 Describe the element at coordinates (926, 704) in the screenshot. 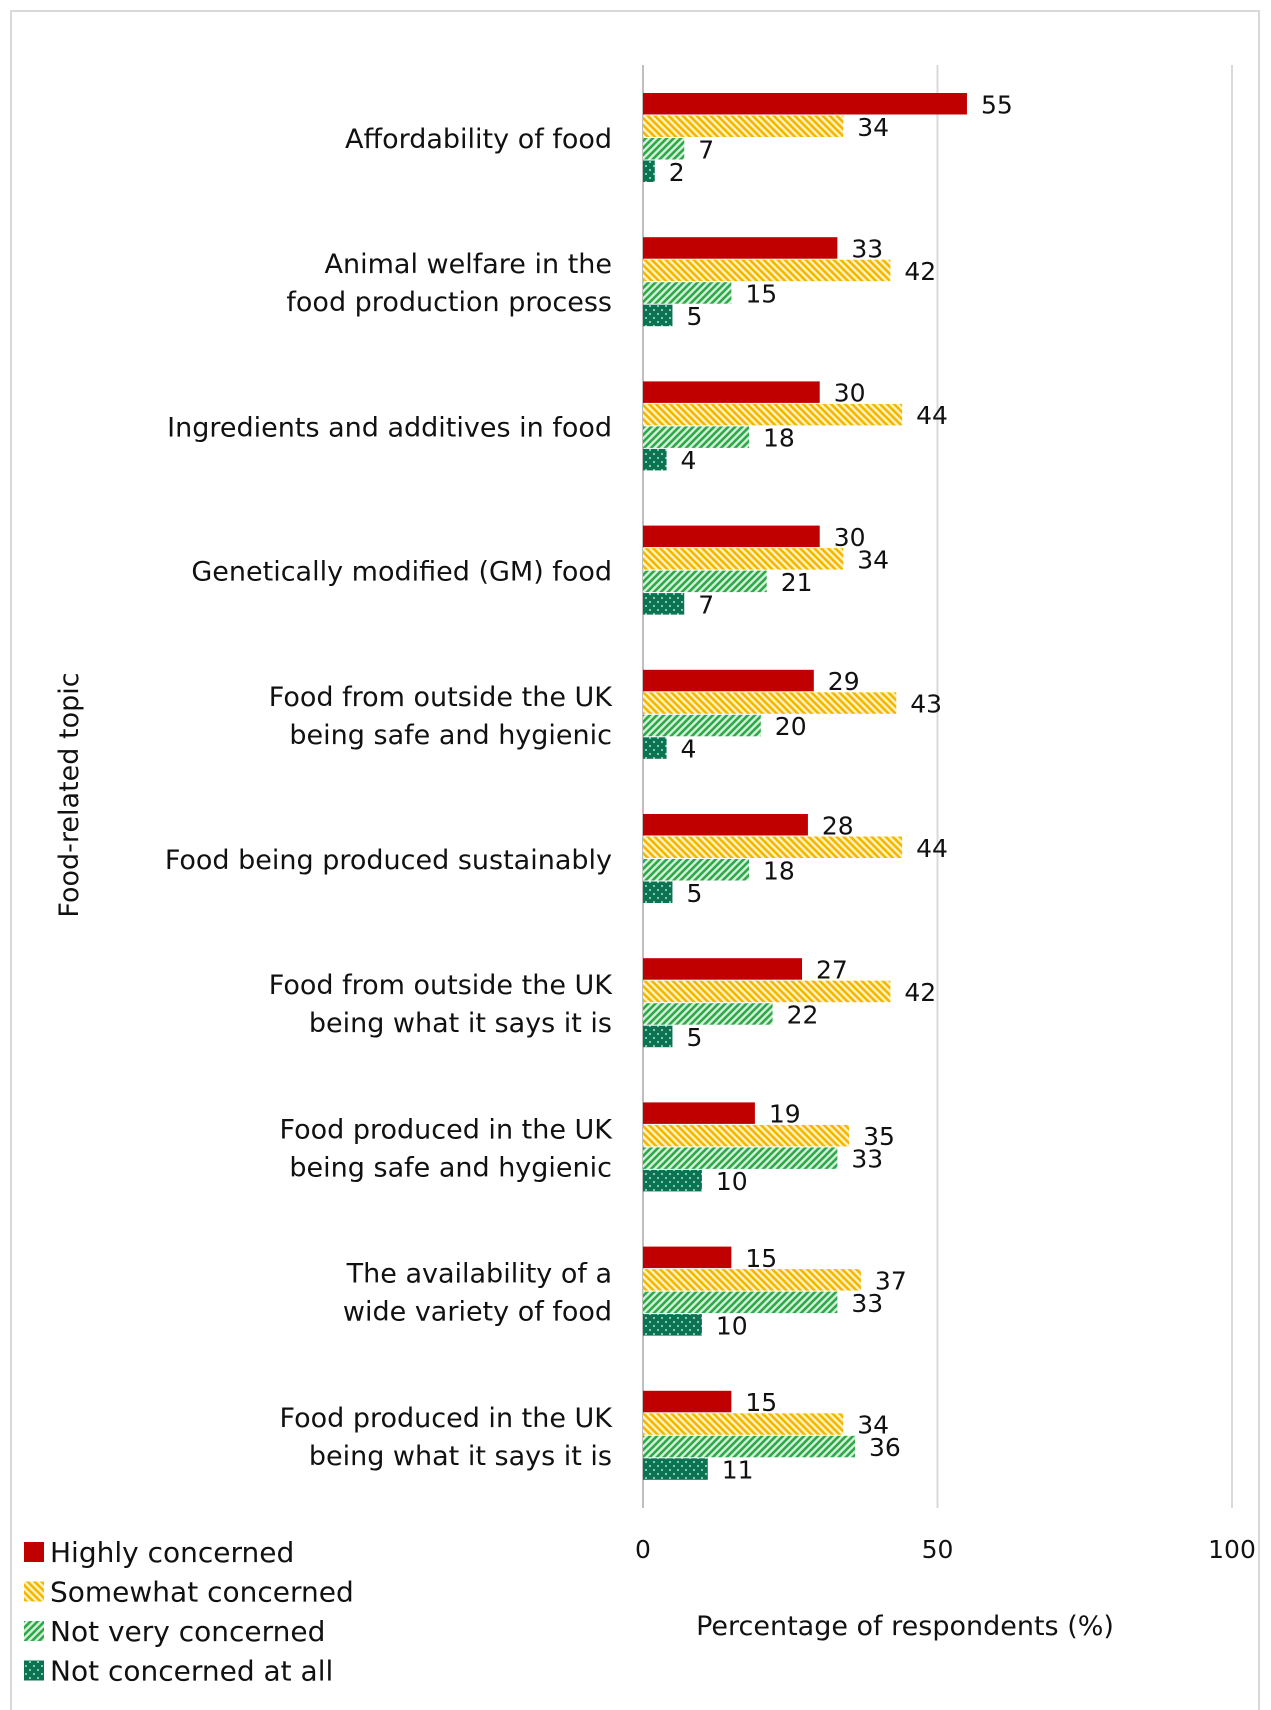

I see `data-label: 43` at that location.